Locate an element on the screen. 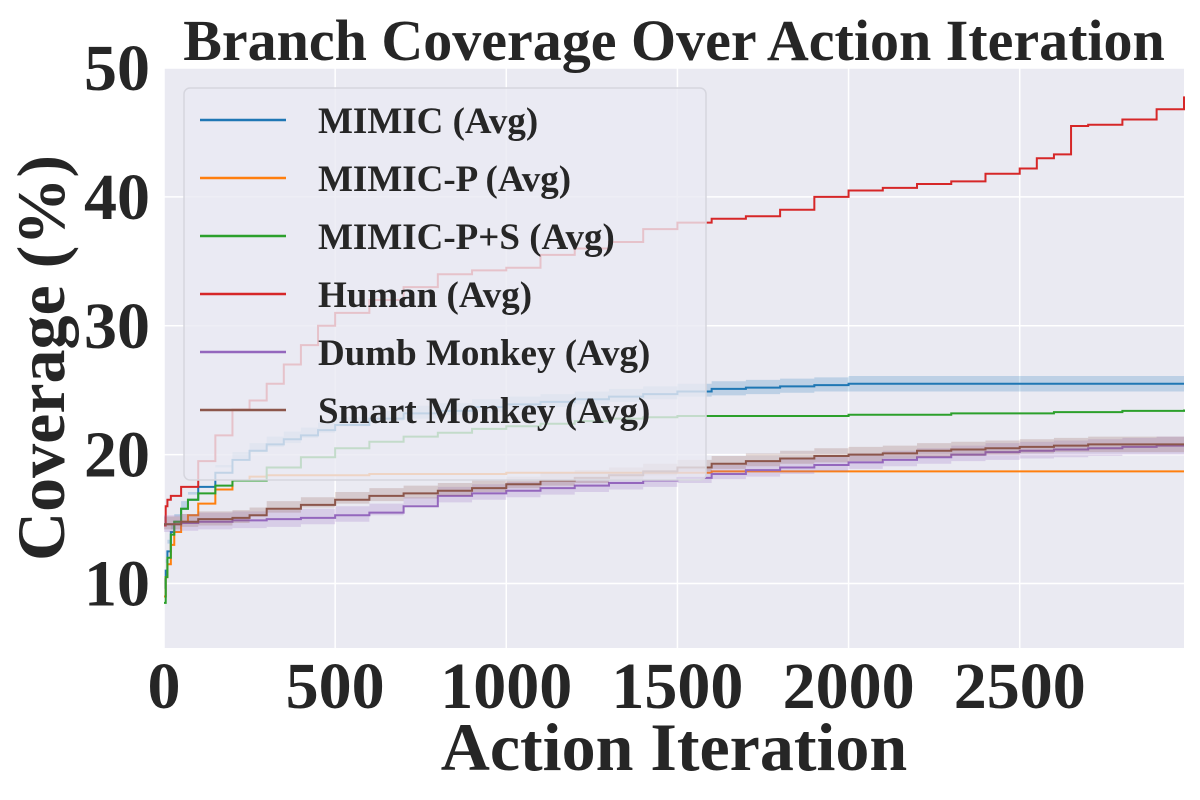 Image resolution: width=1200 pixels, height=800 pixels. x-tick-label: 1500 is located at coordinates (677, 686).